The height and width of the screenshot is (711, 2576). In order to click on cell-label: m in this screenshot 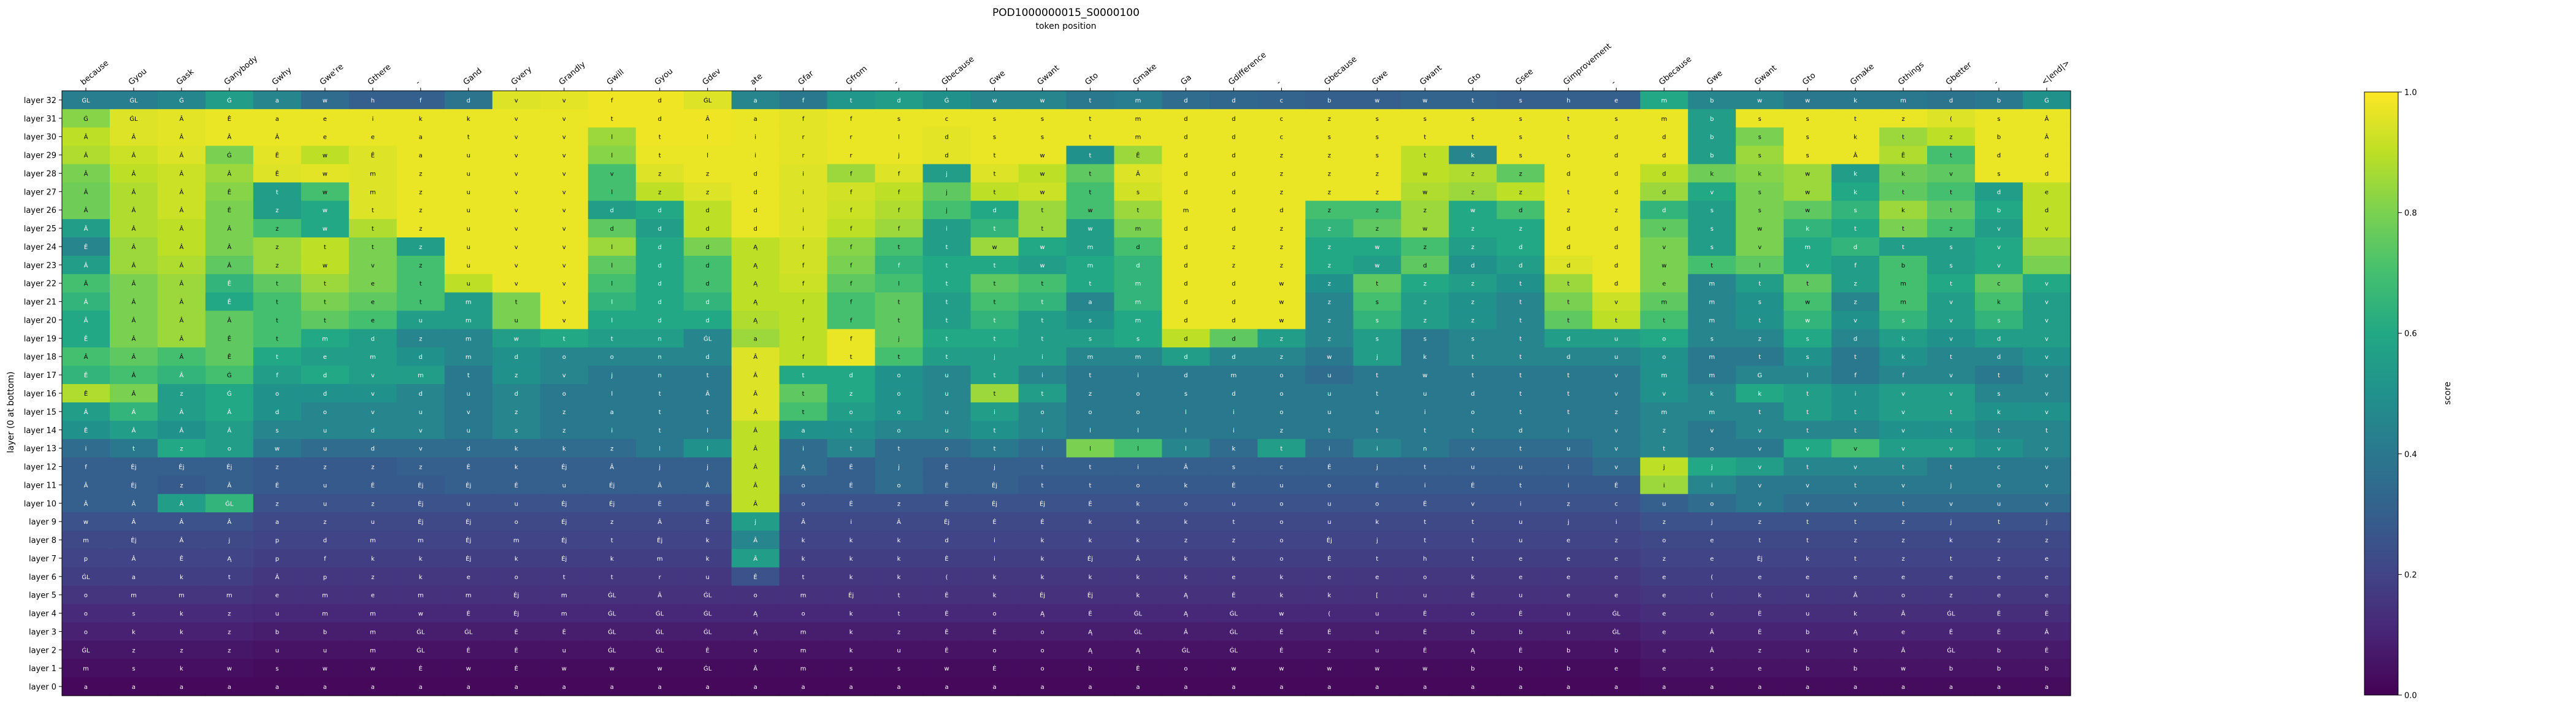, I will do `click(1664, 302)`.